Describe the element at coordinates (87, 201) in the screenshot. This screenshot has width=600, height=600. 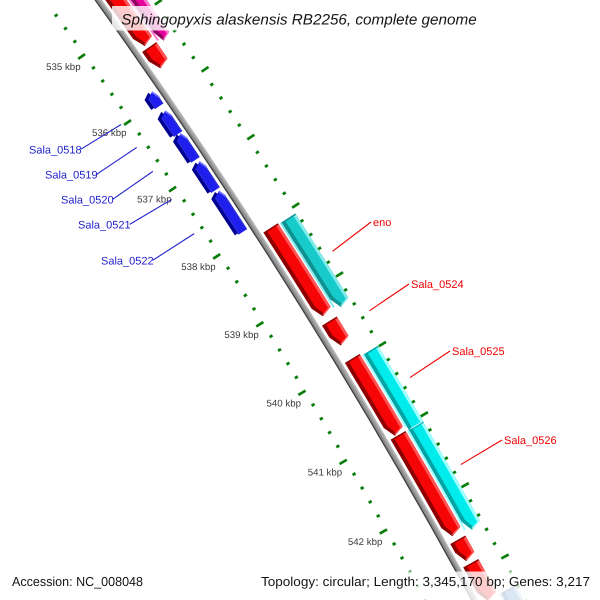
I see `svg-text: Sala_0520` at that location.